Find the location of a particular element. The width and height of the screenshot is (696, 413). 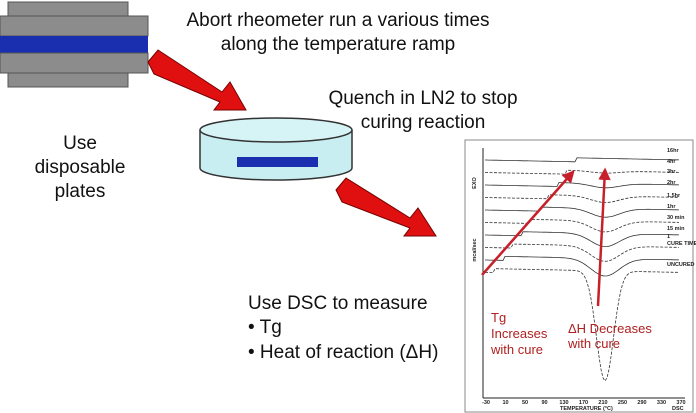

plates-icon is located at coordinates (74, 44).